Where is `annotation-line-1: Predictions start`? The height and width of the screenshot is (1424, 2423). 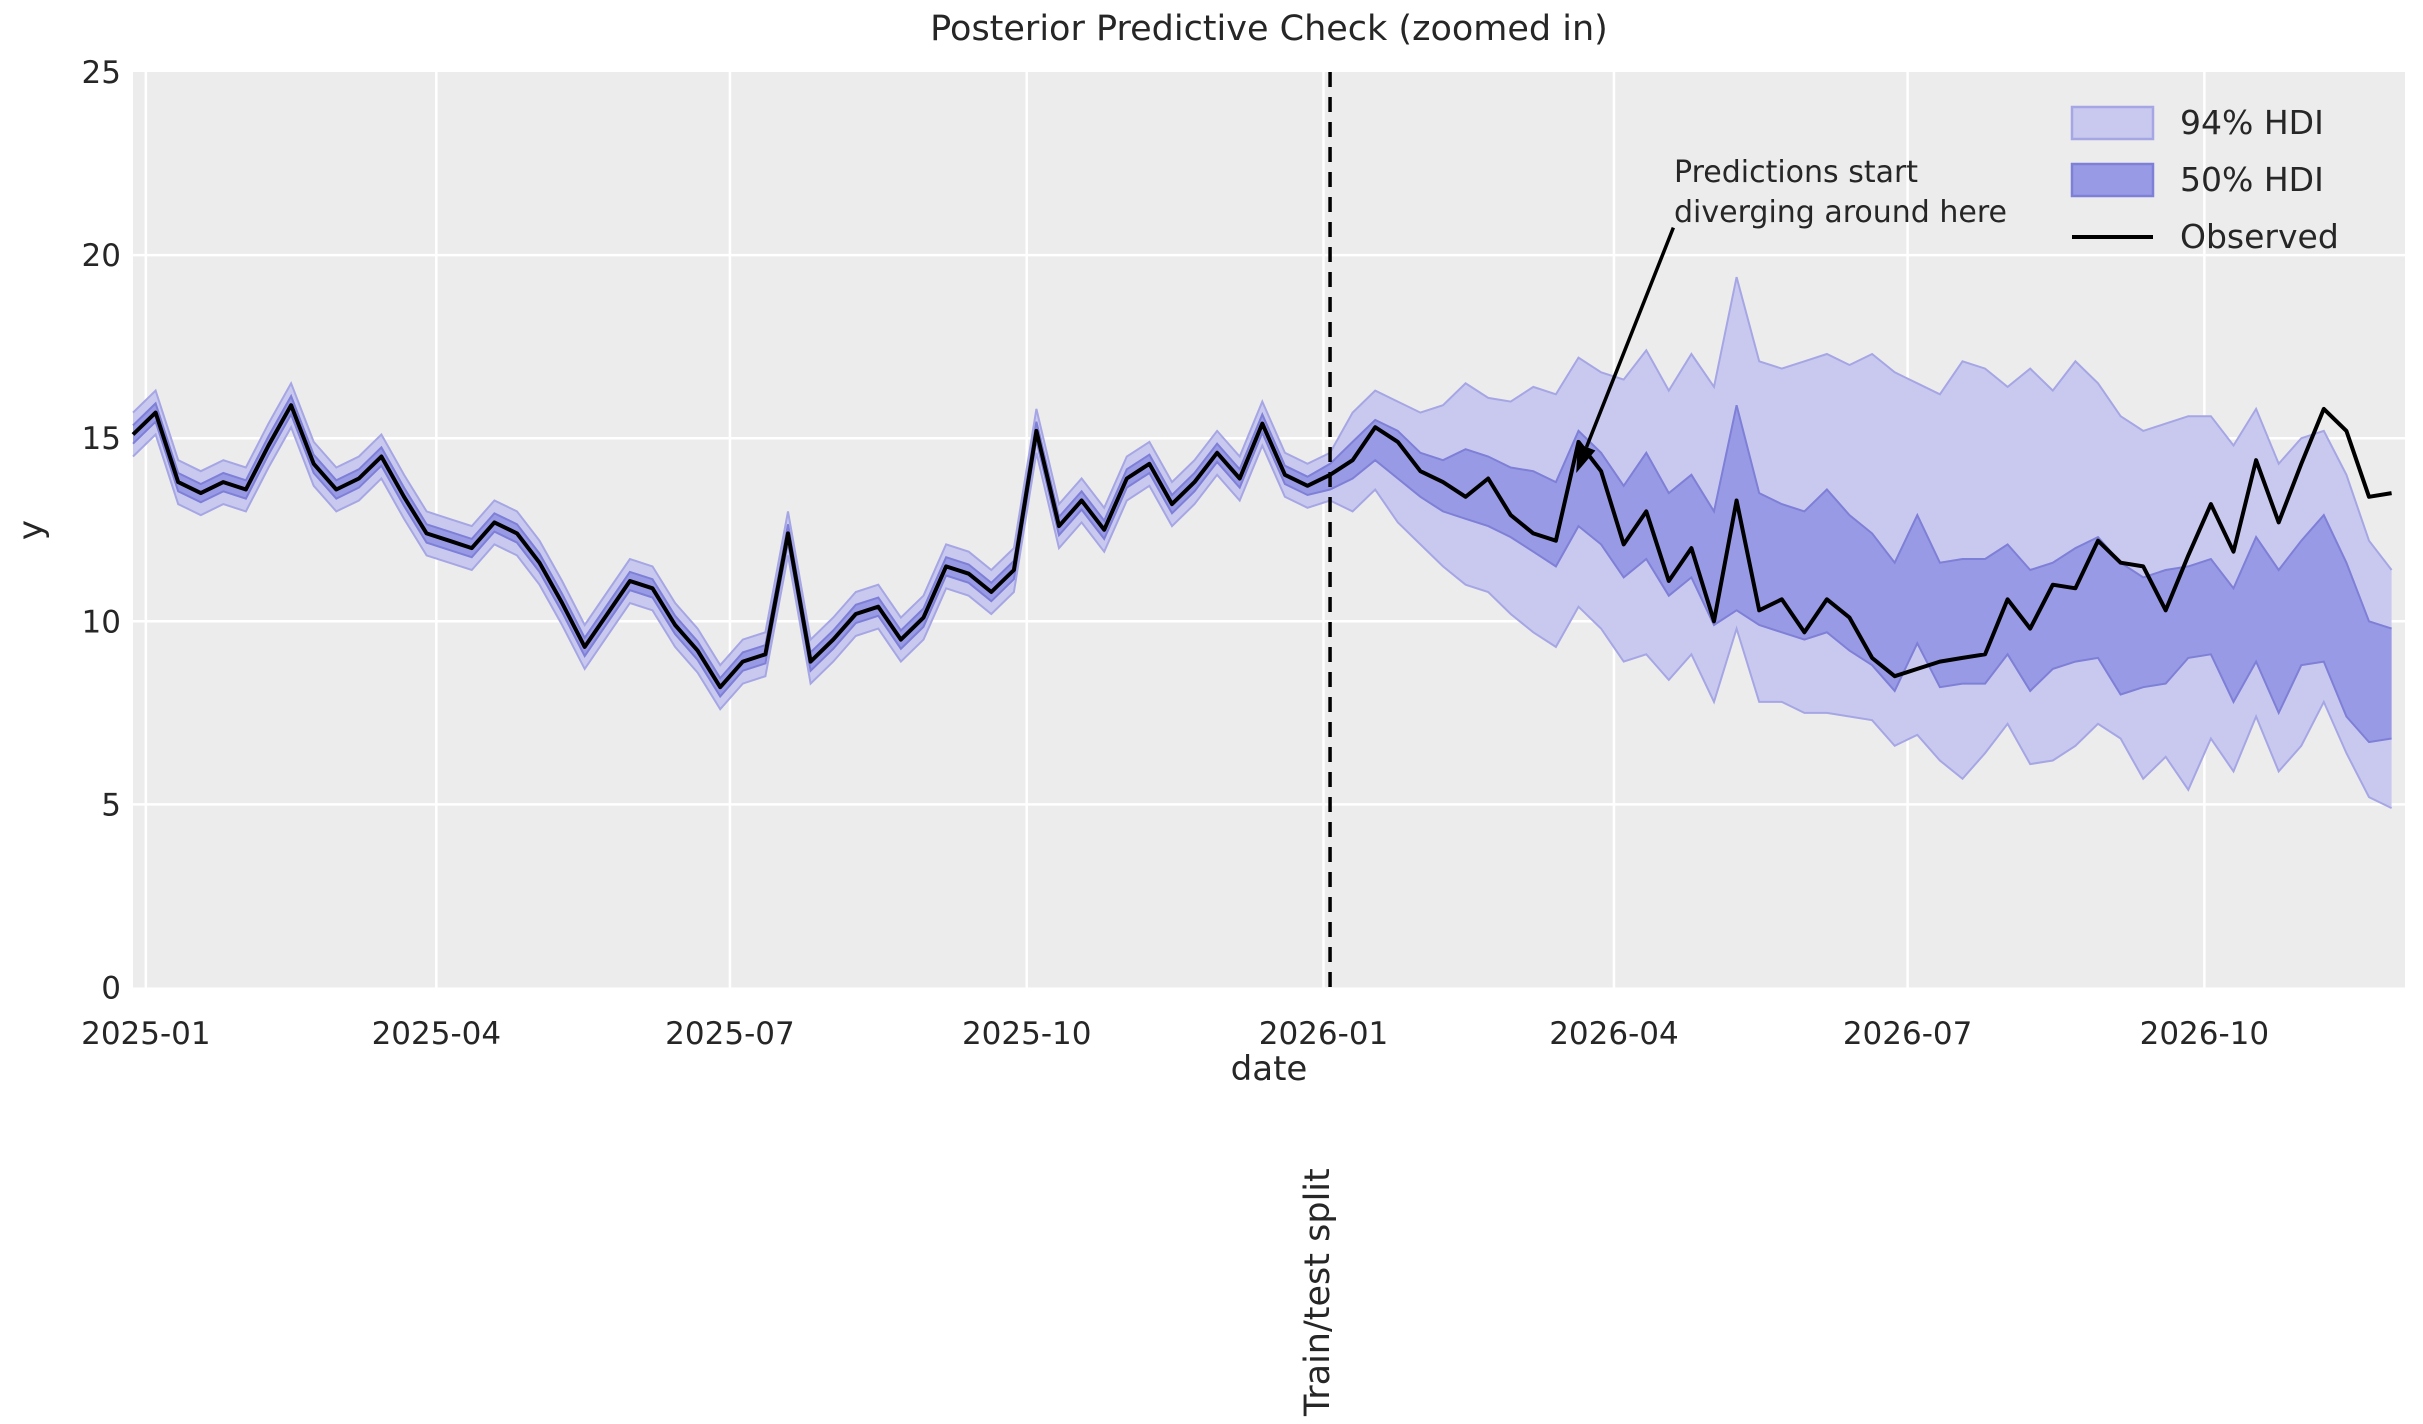 annotation-line-1: Predictions start is located at coordinates (1796, 172).